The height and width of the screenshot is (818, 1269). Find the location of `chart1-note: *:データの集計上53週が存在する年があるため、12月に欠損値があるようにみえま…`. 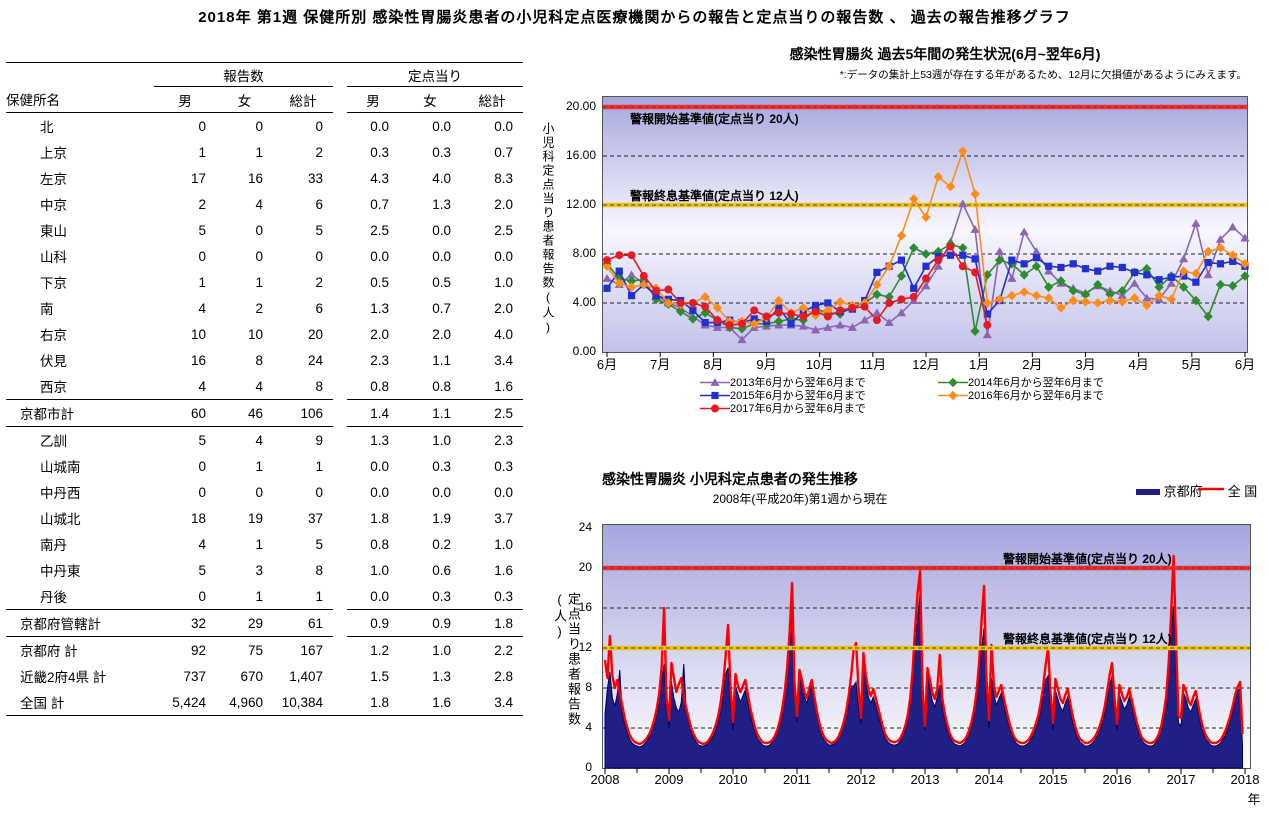

chart1-note: *:データの集計上53週が存在する年があるため、12月に欠損値があるようにみえま… is located at coordinates (1043, 75).